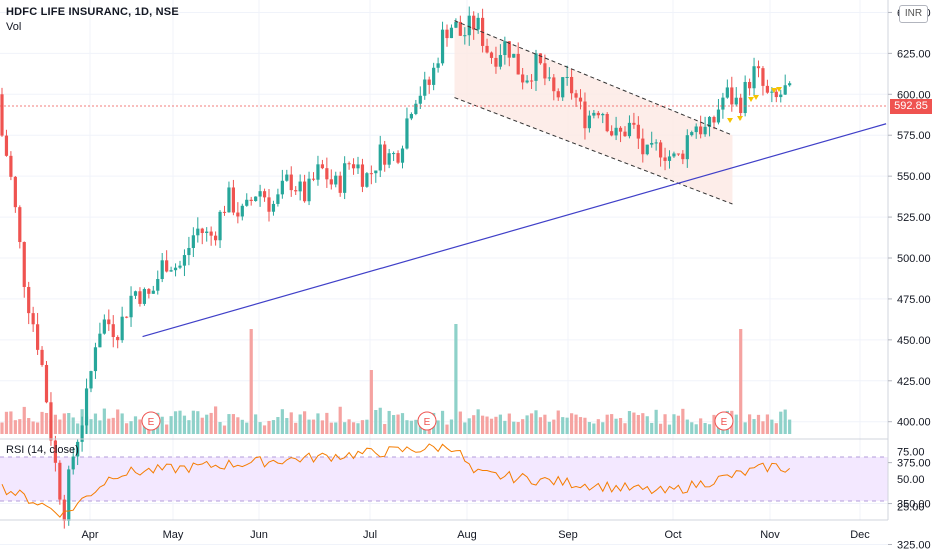  Describe the element at coordinates (911, 480) in the screenshot. I see `rsi-axis: 75.00 50.00 25.00` at that location.